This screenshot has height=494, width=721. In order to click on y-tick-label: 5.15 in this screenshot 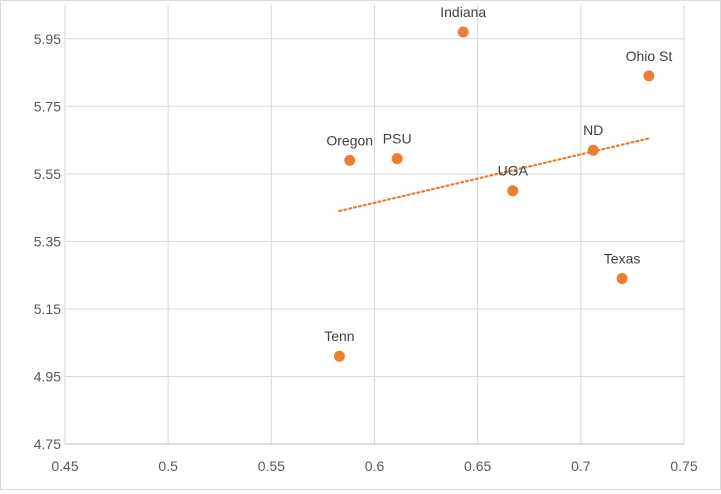, I will do `click(47, 309)`.